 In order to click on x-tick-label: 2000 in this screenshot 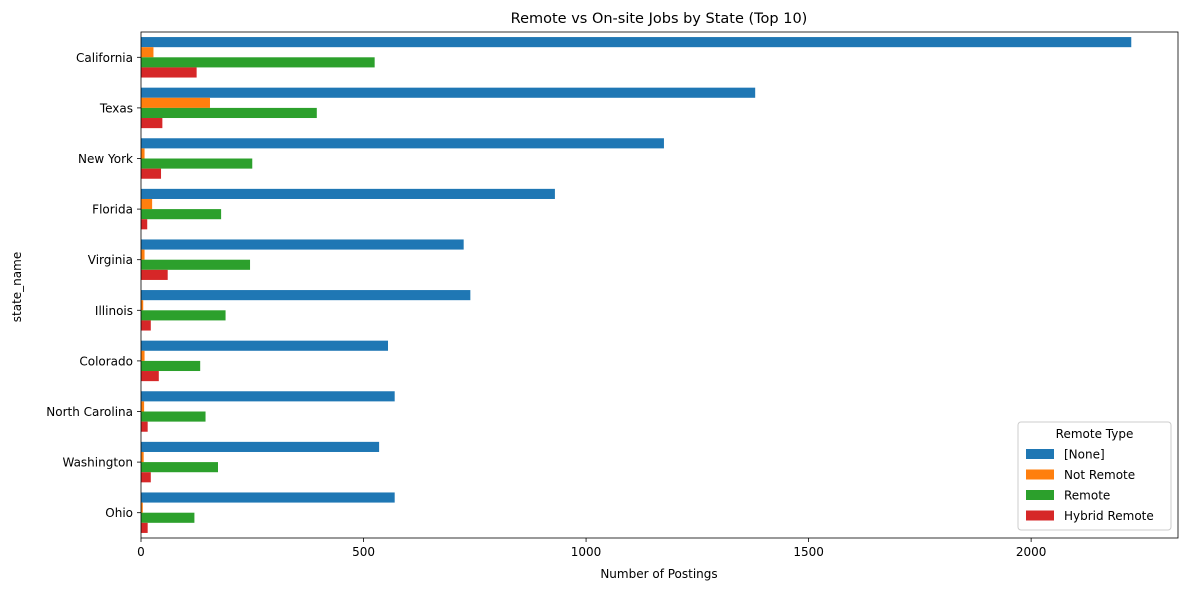, I will do `click(1031, 552)`.